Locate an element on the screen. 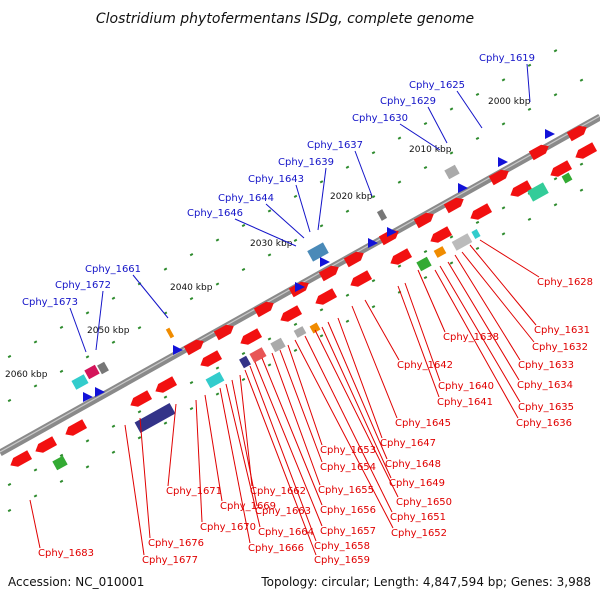 This screenshot has width=600, height=600. lower-gene-label: Cphy_1651 is located at coordinates (418, 517).